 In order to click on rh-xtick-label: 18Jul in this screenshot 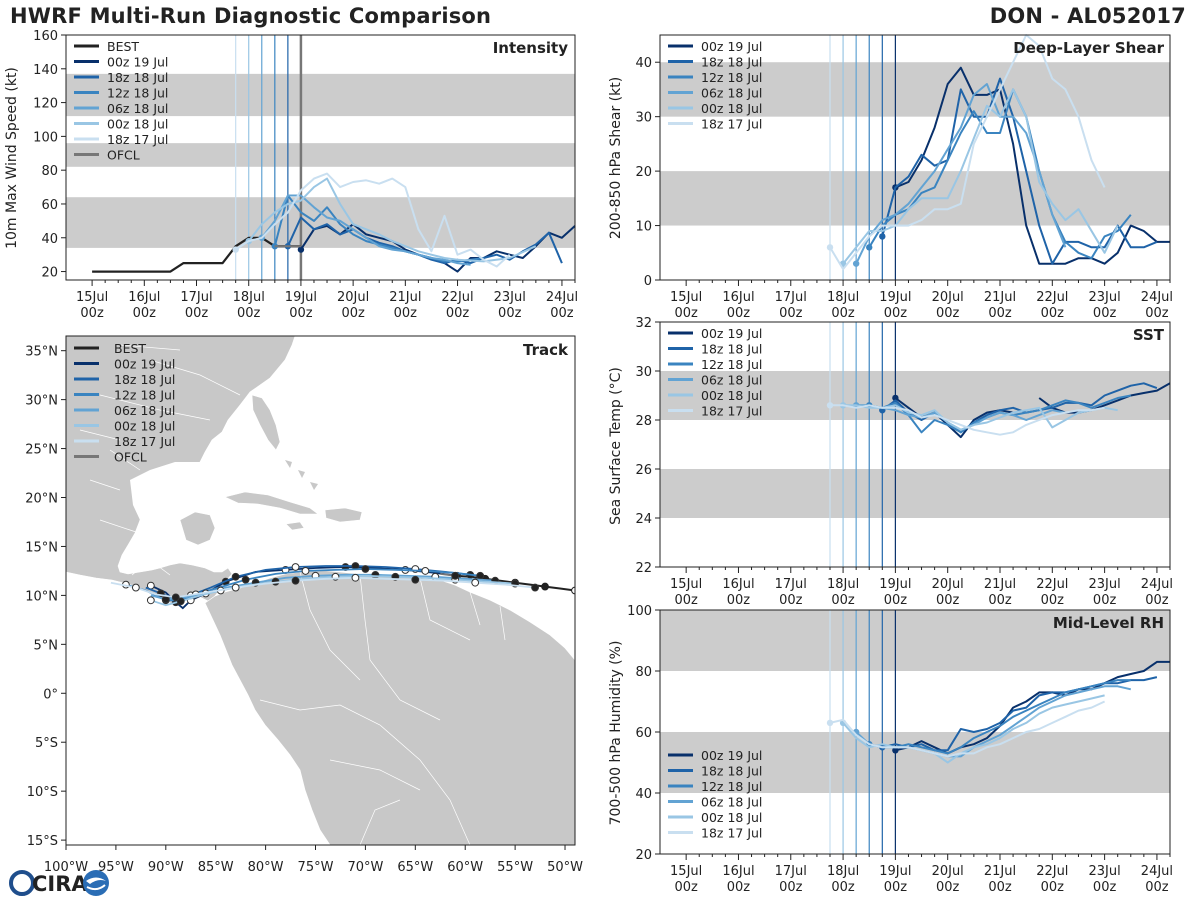, I will do `click(843, 871)`.